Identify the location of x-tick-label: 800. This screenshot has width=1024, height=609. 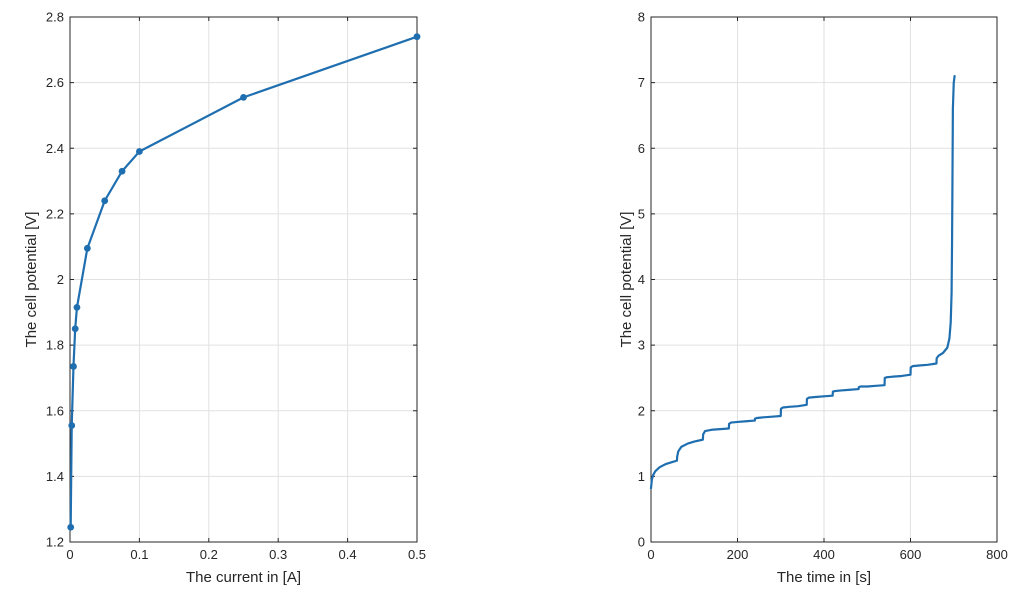
(997, 554).